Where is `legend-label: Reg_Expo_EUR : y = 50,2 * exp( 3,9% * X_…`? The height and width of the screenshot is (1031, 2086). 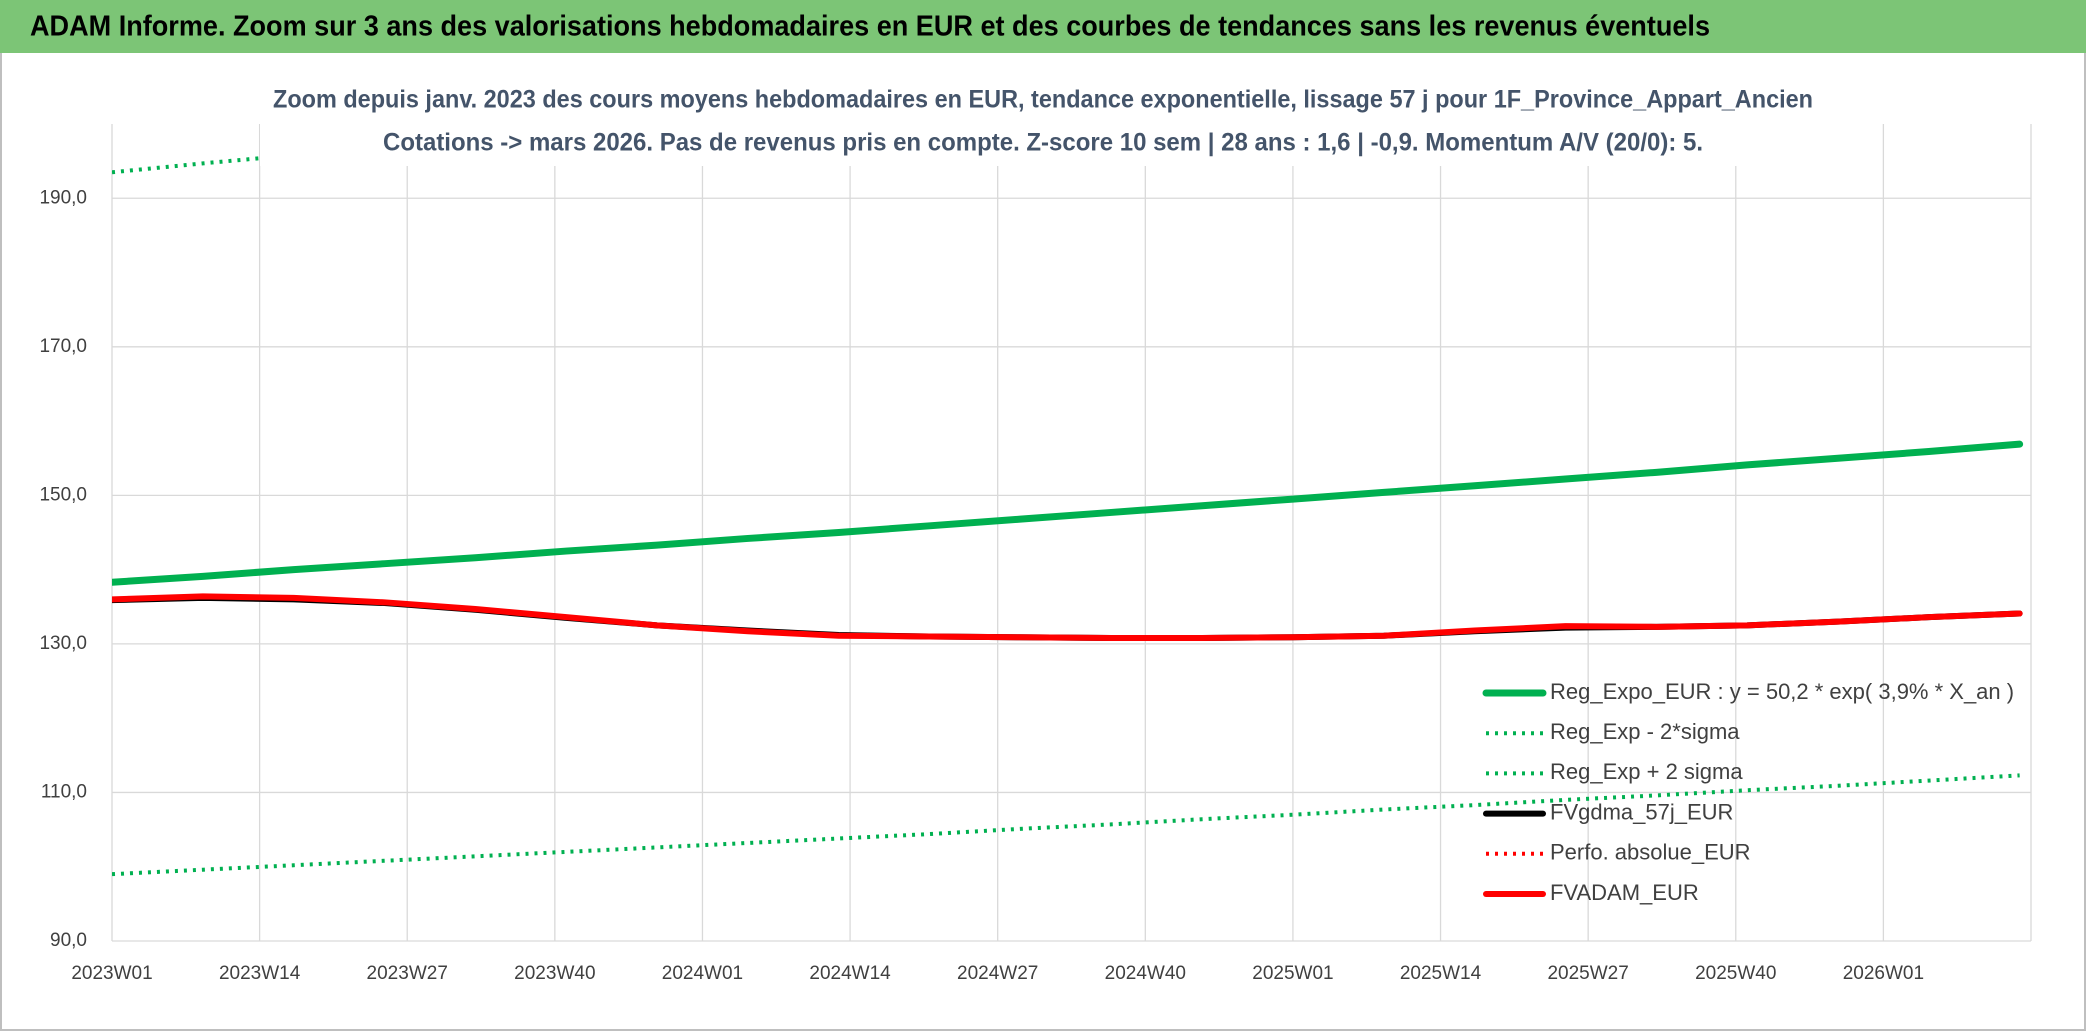
legend-label: Reg_Expo_EUR : y = 50,2 * exp( 3,9% * X_… is located at coordinates (1782, 691).